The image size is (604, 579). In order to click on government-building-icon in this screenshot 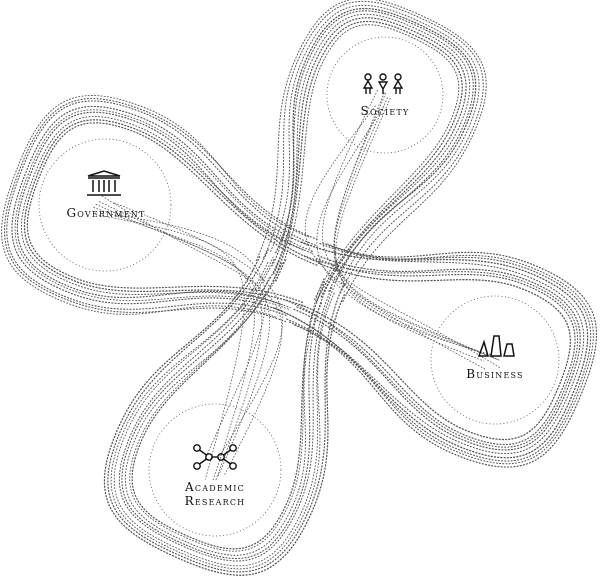, I will do `click(104, 183)`.